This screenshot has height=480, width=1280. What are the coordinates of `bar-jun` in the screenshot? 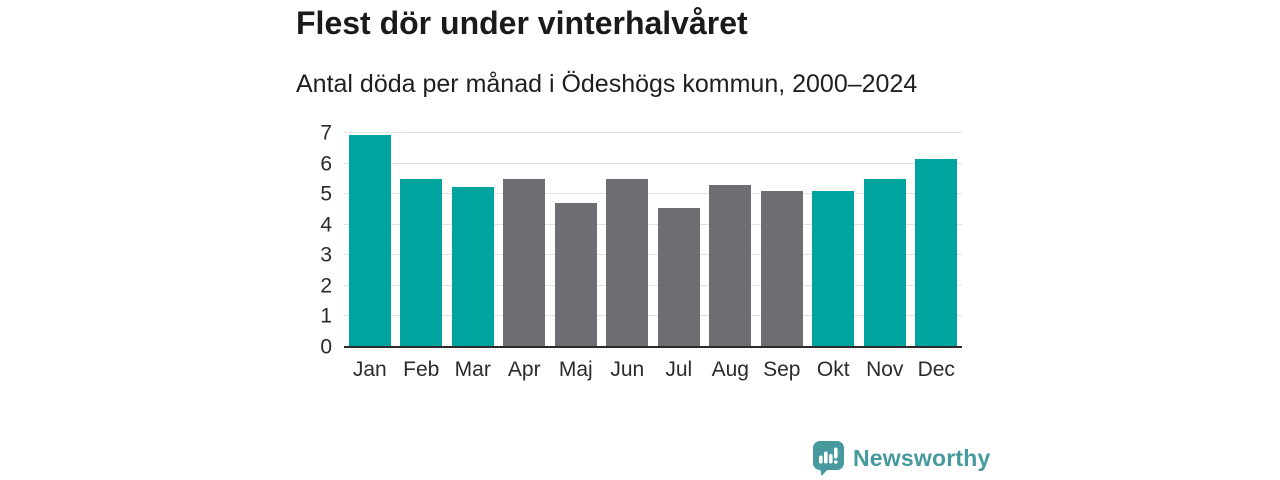 It's located at (627, 262).